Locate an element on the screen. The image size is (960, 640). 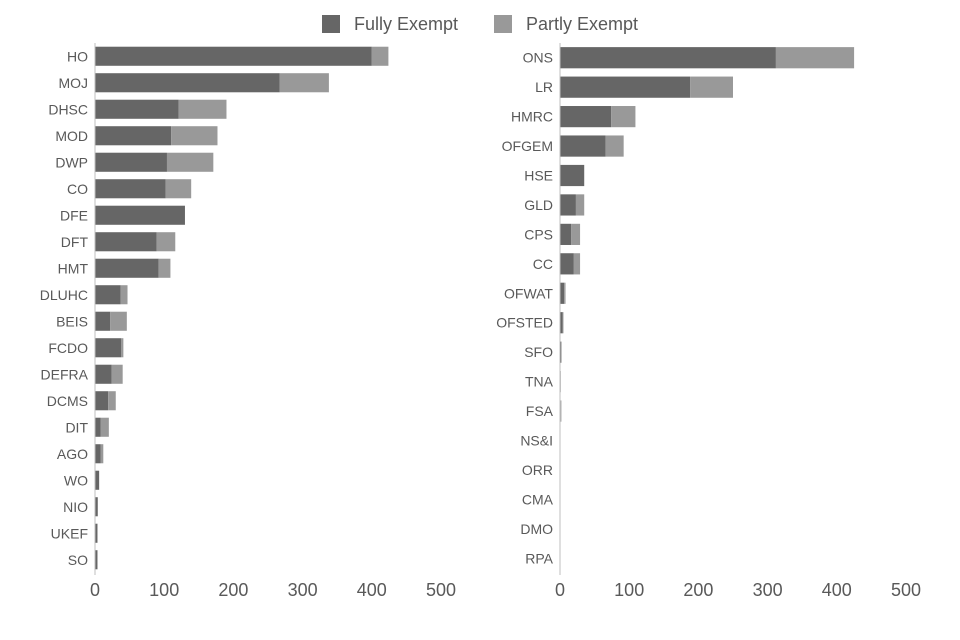
bar-partly-exempt-fsa is located at coordinates (561, 411).